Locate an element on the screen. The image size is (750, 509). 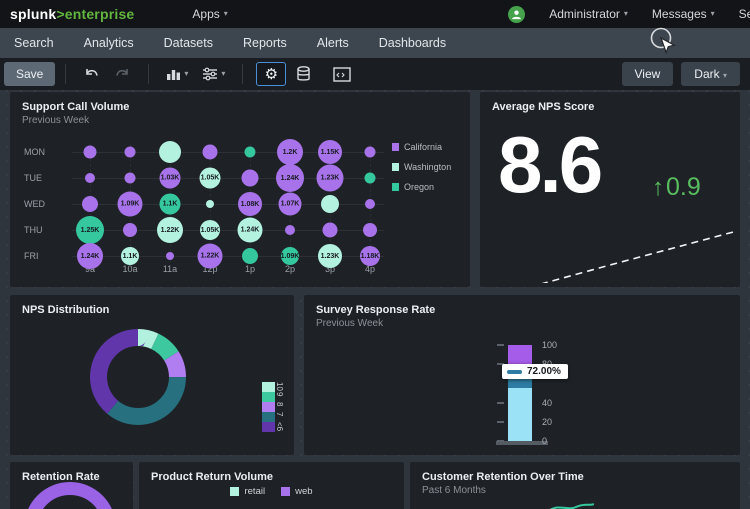
y-axis-label: WED is located at coordinates (34, 204).